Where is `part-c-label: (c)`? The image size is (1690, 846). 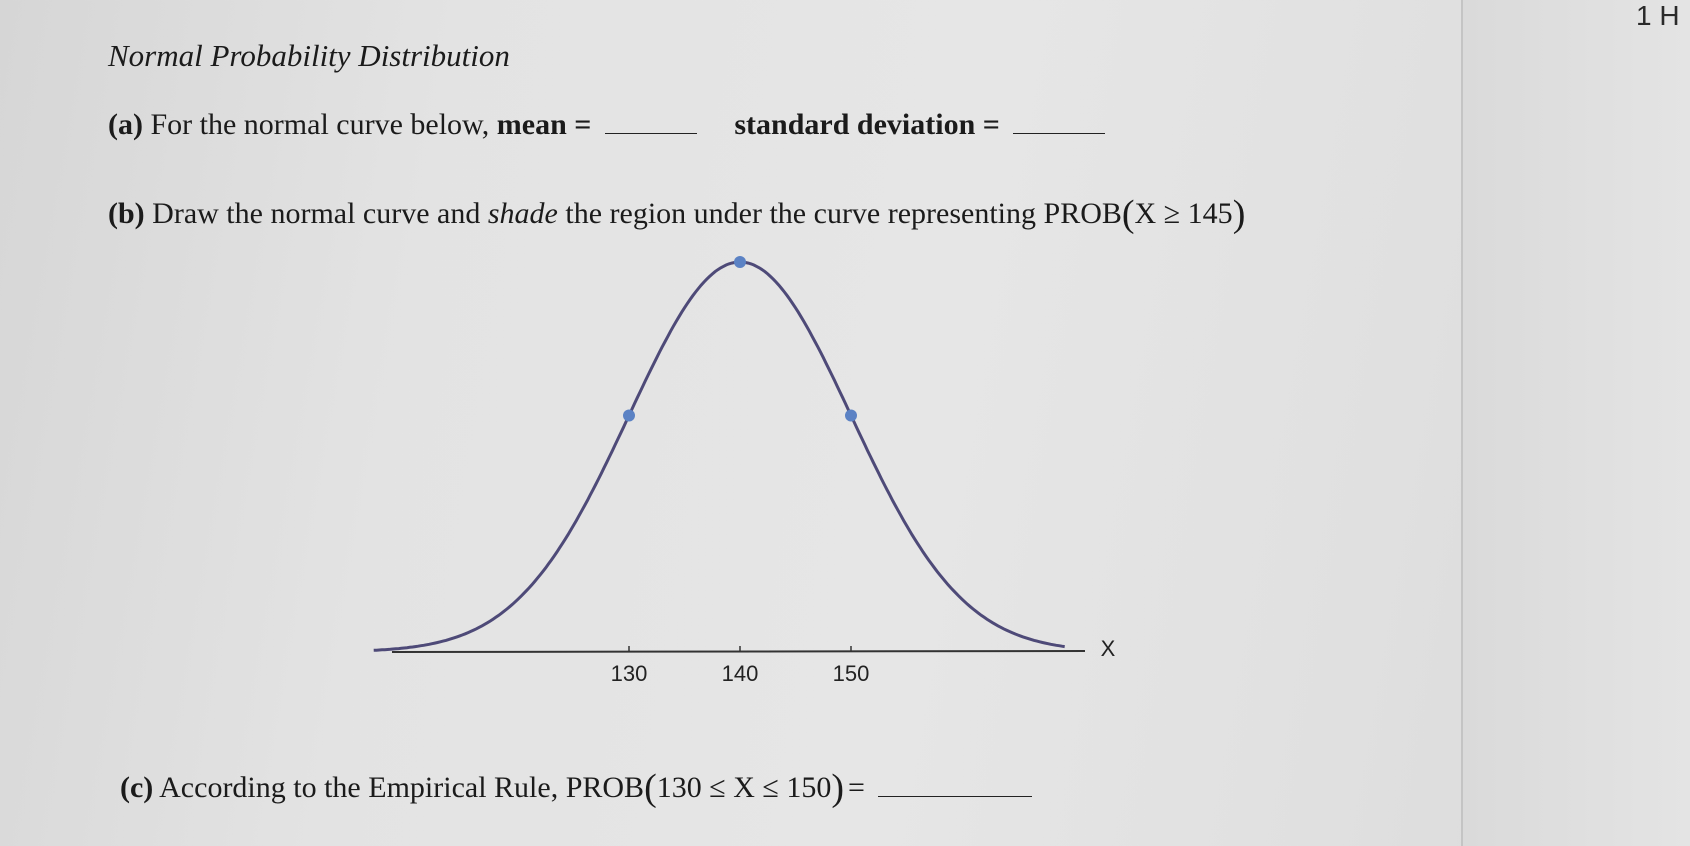 part-c-label: (c) is located at coordinates (137, 787).